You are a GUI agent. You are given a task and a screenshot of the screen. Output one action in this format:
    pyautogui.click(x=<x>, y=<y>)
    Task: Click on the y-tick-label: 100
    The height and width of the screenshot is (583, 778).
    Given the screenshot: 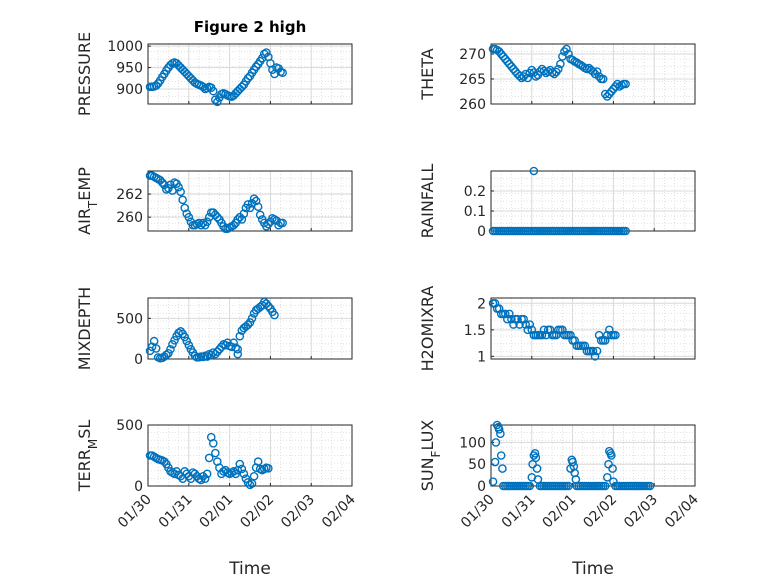 What is the action you would take?
    pyautogui.click(x=472, y=443)
    